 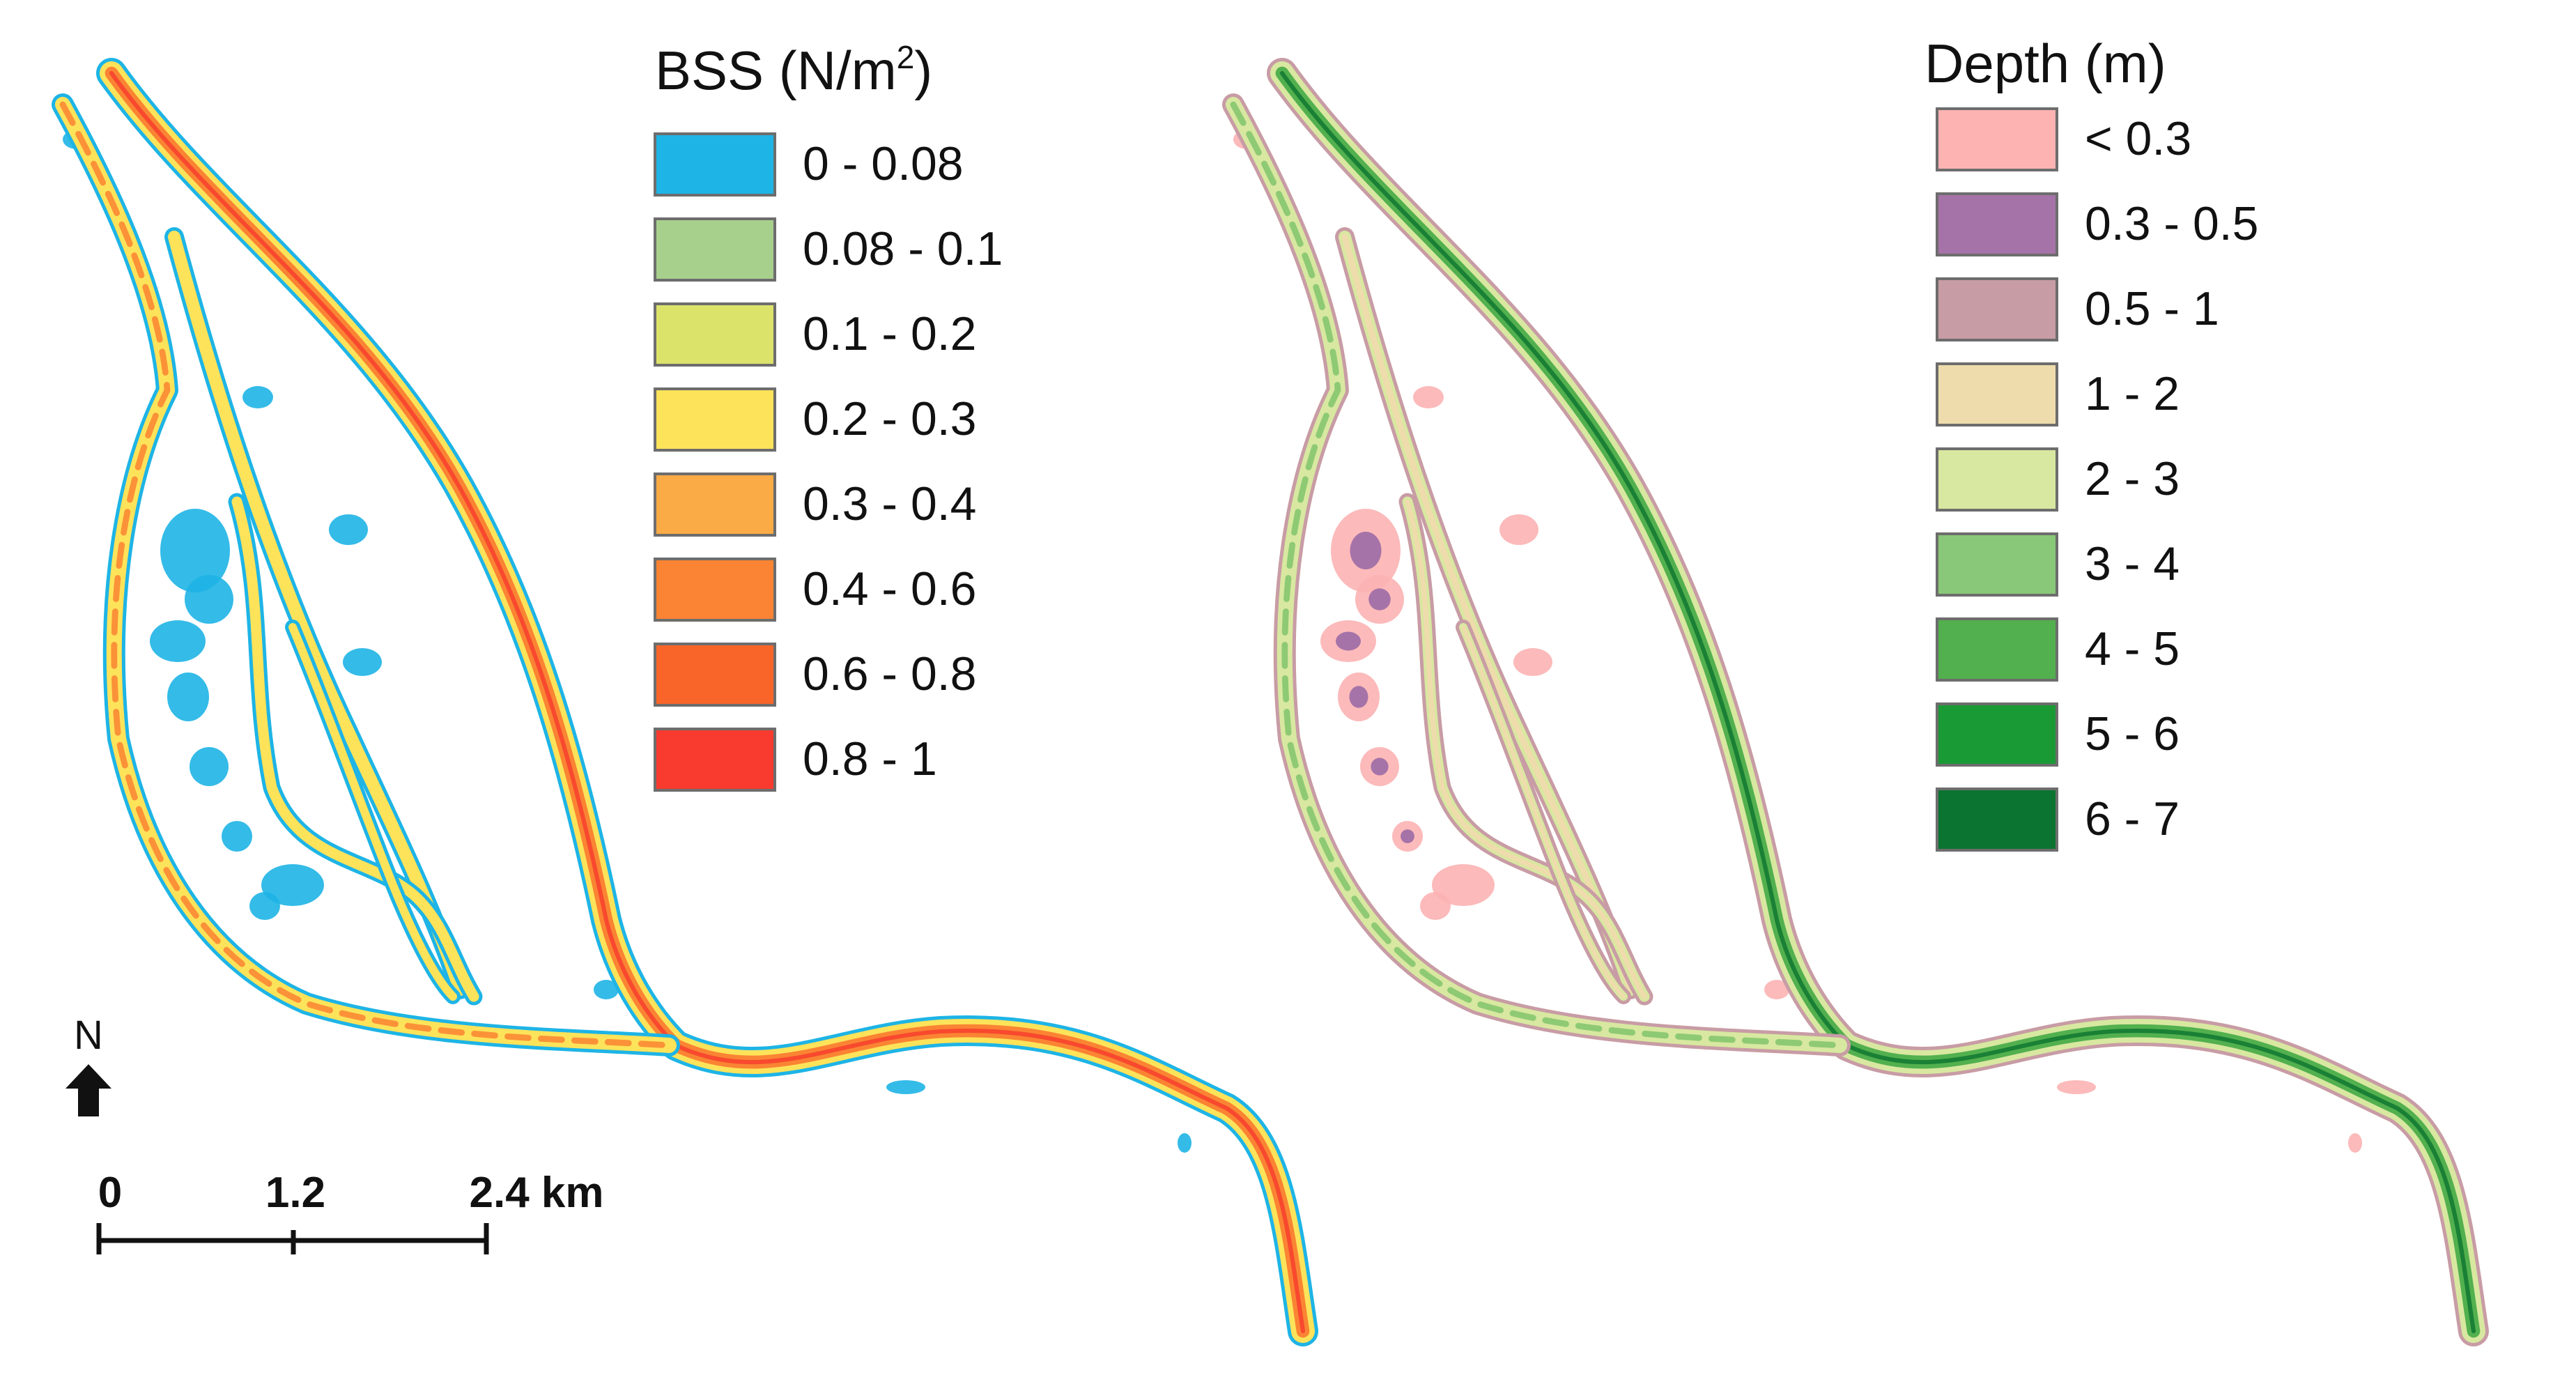 What do you see at coordinates (890, 588) in the screenshot?
I see `bss-legend-label: 0.4 - 0.6` at bounding box center [890, 588].